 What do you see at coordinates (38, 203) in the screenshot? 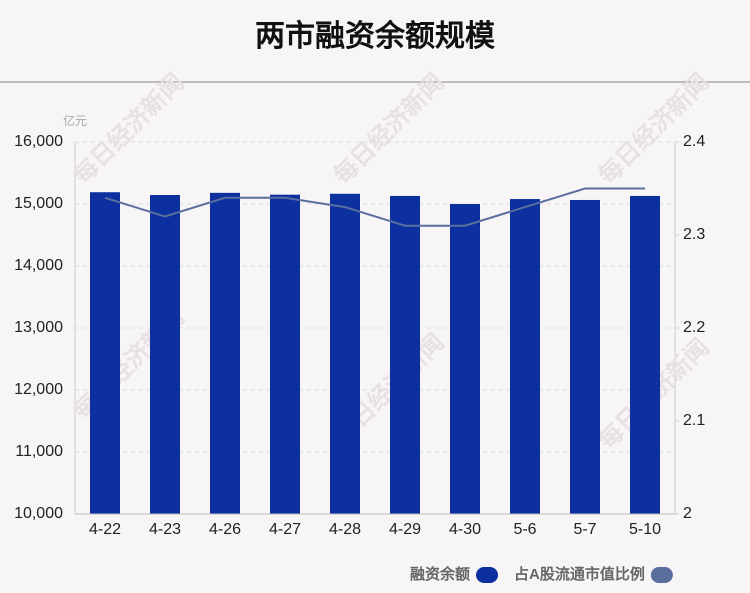
I see `y-tick-label: 15,000` at bounding box center [38, 203].